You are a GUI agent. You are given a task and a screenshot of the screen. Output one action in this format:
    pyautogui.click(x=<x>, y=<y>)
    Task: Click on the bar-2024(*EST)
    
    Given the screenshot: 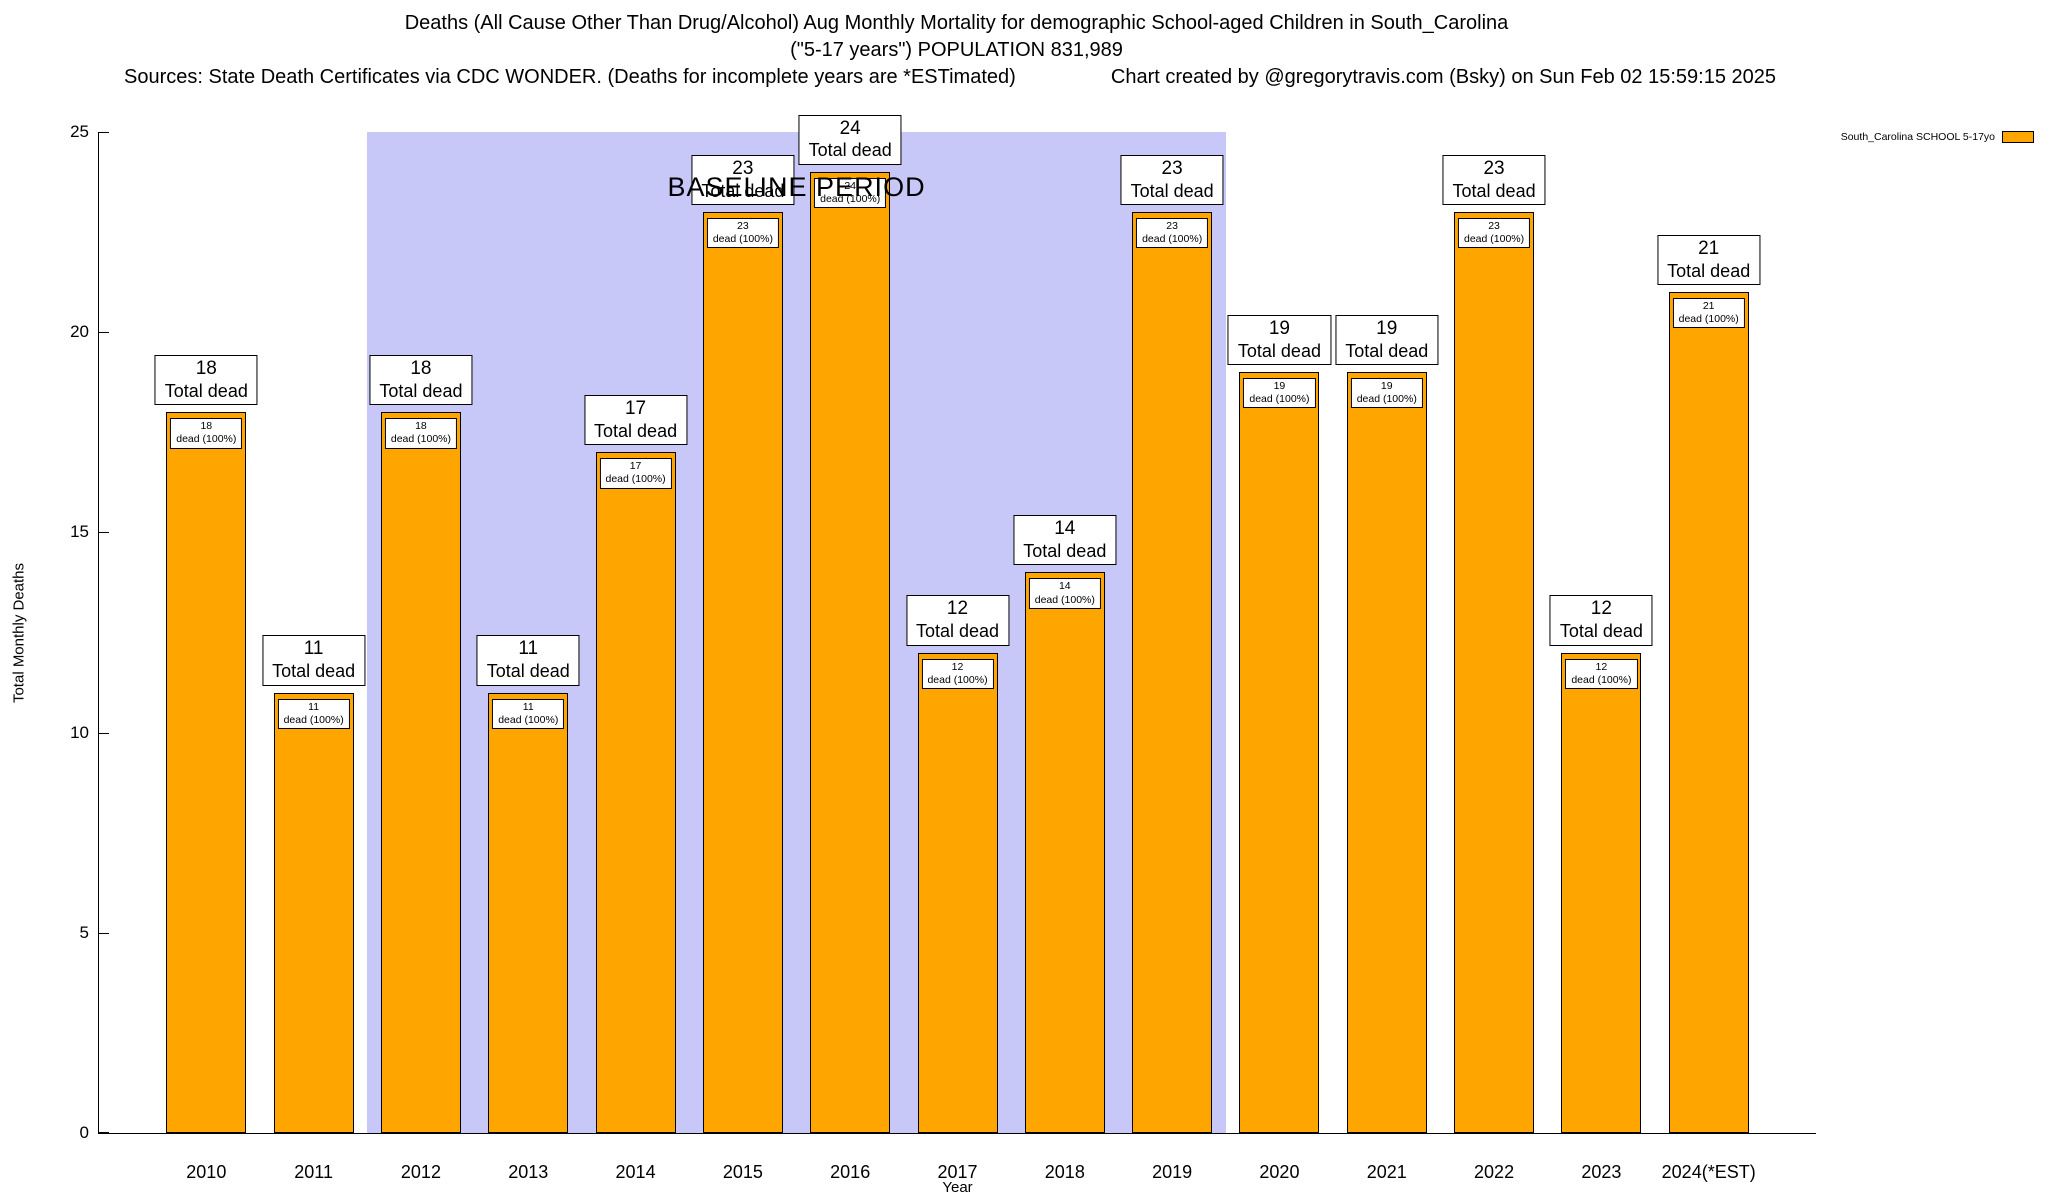 What is the action you would take?
    pyautogui.click(x=1708, y=712)
    